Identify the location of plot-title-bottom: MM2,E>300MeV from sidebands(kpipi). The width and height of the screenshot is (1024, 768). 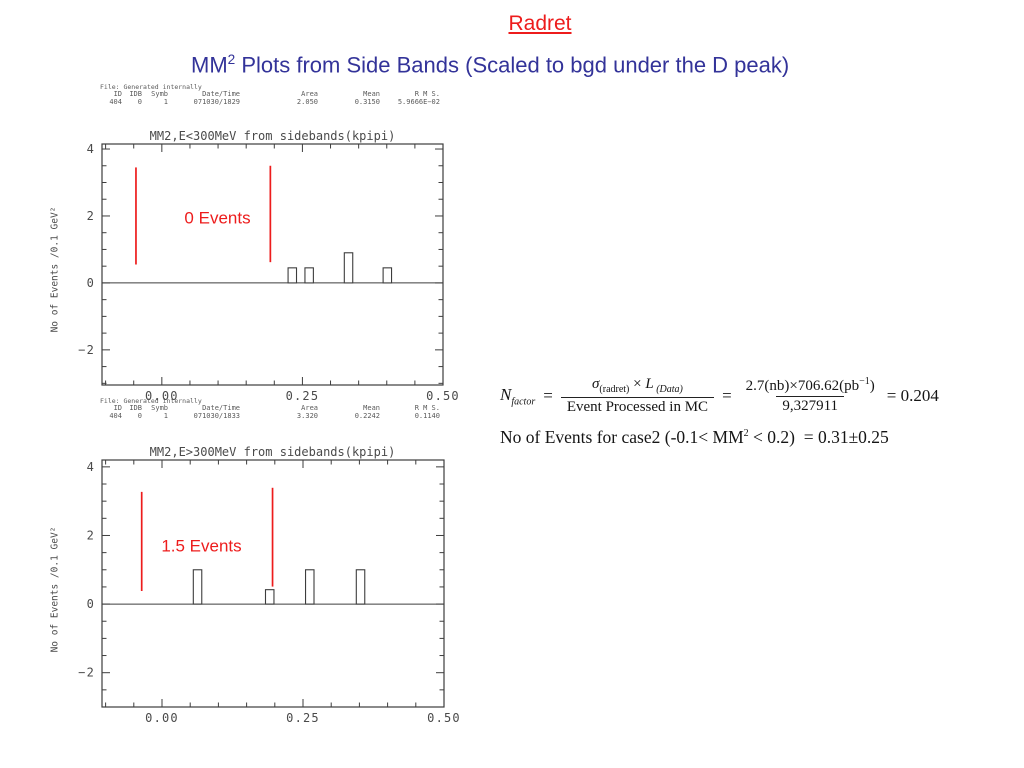
(272, 452).